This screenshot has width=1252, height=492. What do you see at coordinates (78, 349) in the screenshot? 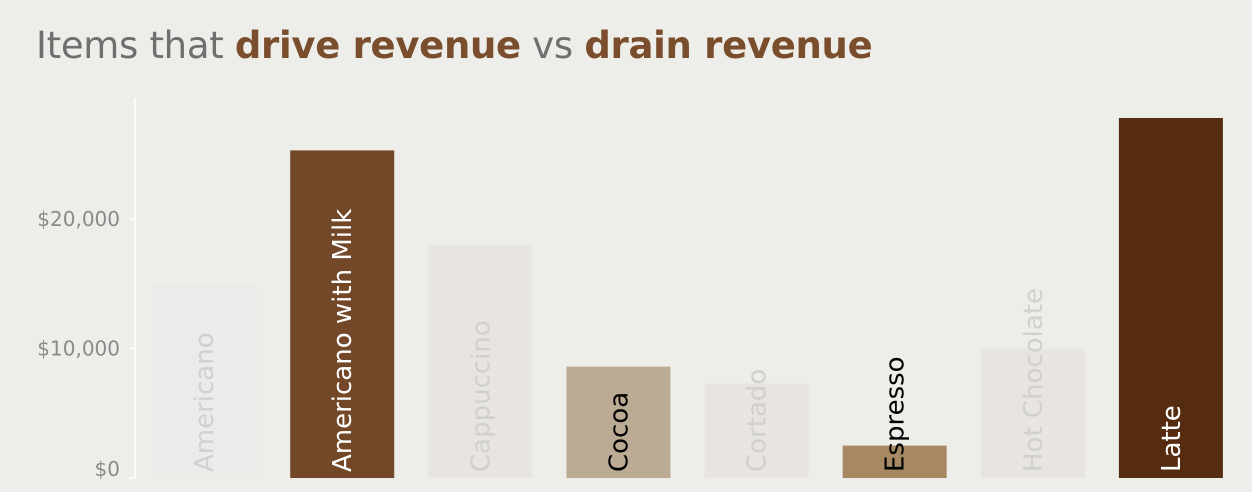
I see `y-tick-label: $10,000` at bounding box center [78, 349].